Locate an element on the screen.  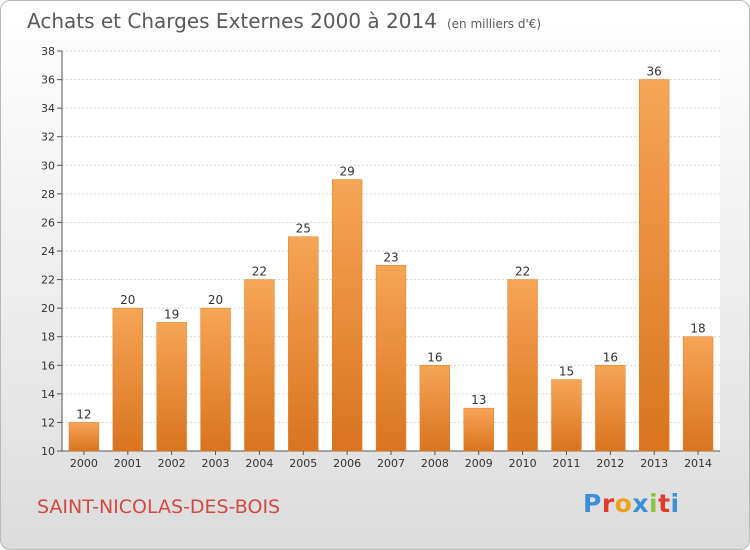
x-tick-label: 2001 is located at coordinates (128, 463).